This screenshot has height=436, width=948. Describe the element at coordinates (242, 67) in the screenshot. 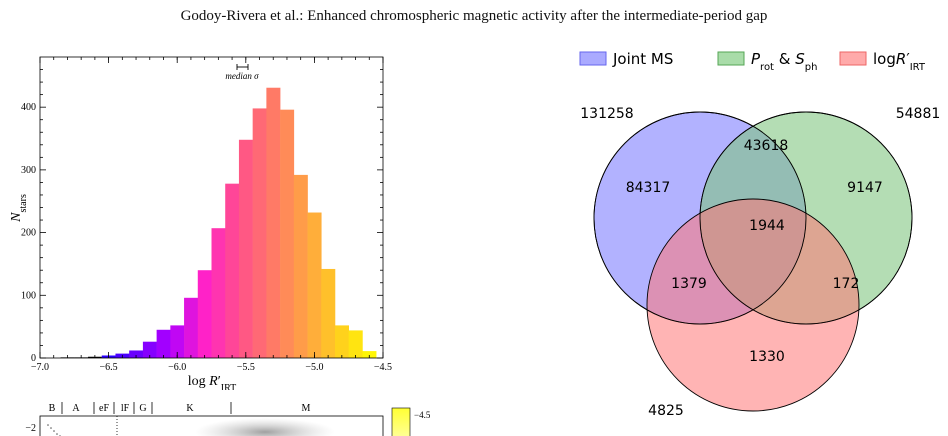

I see `median-sigma-errorbar` at that location.